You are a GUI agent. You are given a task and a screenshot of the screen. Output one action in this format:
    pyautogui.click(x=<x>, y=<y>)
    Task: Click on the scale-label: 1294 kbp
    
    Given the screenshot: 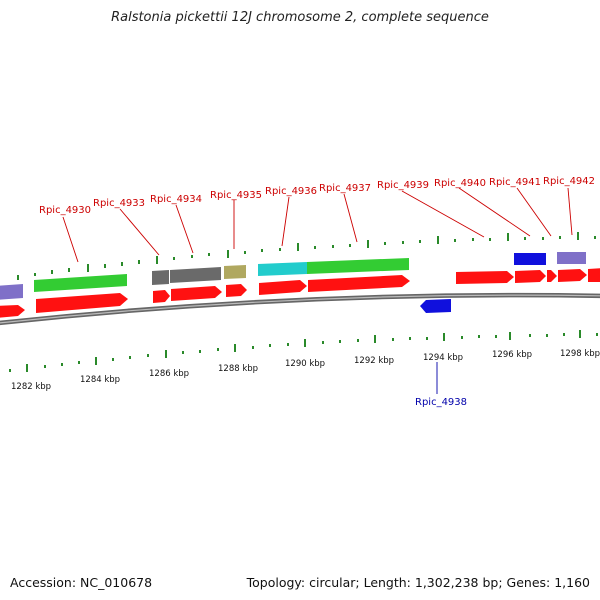 What is the action you would take?
    pyautogui.click(x=443, y=358)
    